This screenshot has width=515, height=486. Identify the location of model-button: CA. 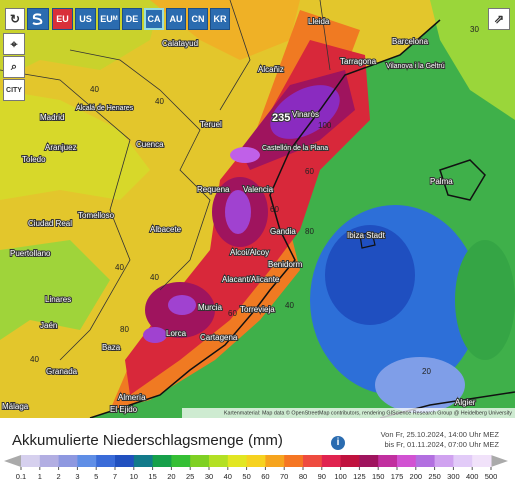
(154, 19).